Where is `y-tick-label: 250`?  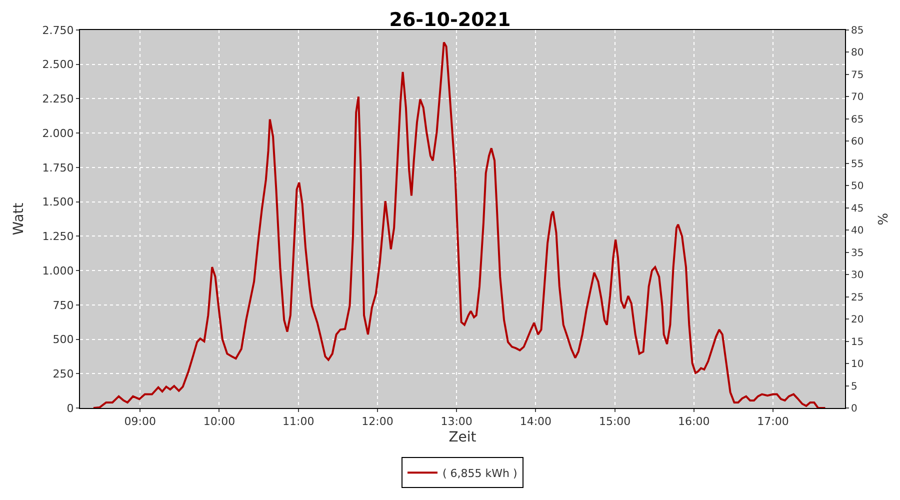
y-tick-label: 250 is located at coordinates (63, 373).